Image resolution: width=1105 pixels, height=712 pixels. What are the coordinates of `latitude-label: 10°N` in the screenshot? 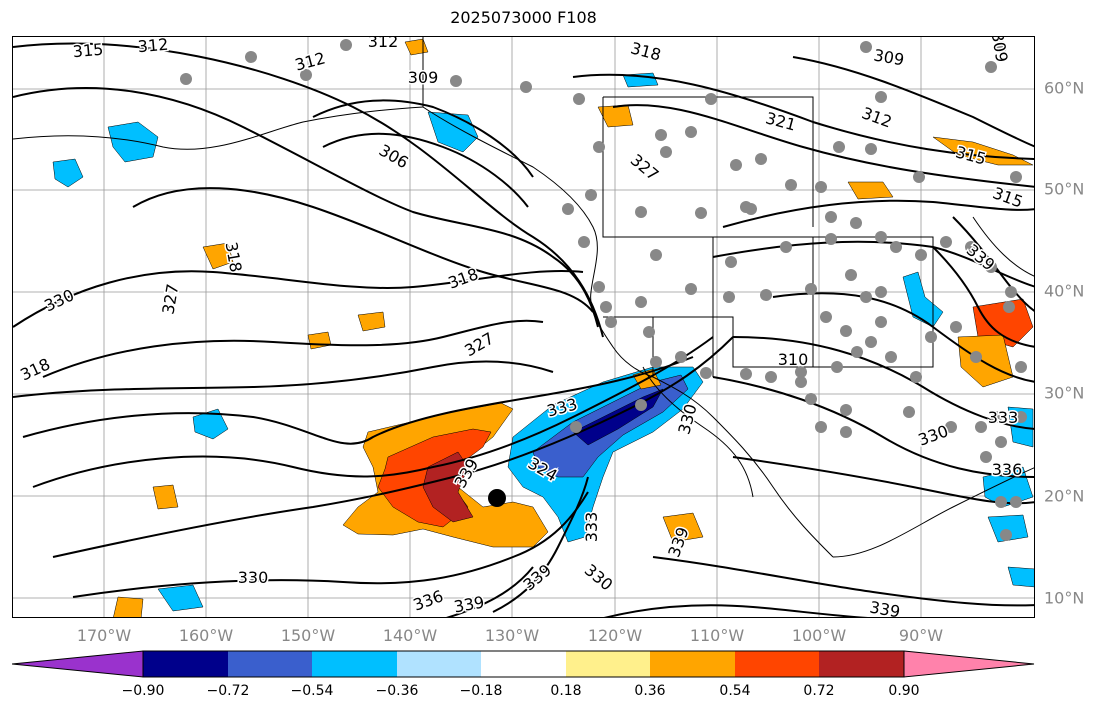 It's located at (1064, 598).